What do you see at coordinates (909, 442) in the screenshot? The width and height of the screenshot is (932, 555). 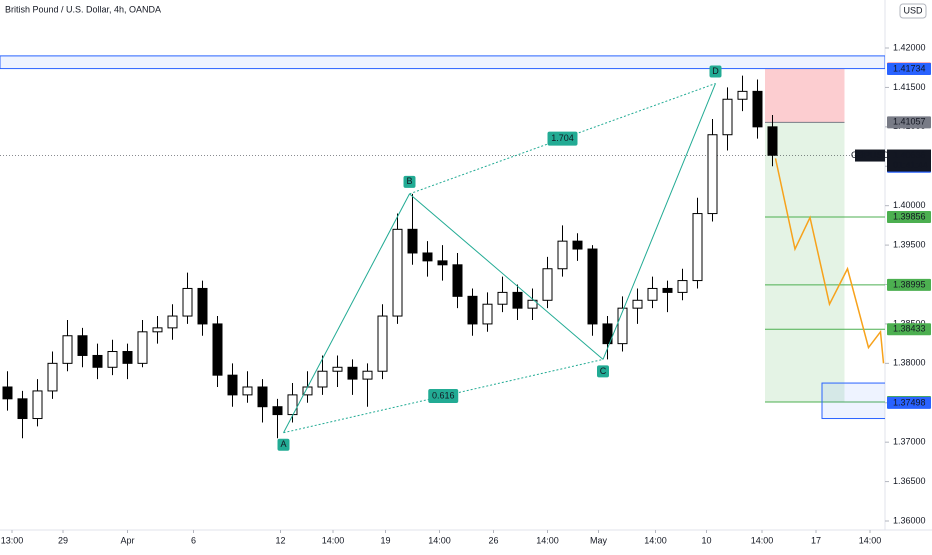 I see `y-tick-label: 1.37000` at bounding box center [909, 442].